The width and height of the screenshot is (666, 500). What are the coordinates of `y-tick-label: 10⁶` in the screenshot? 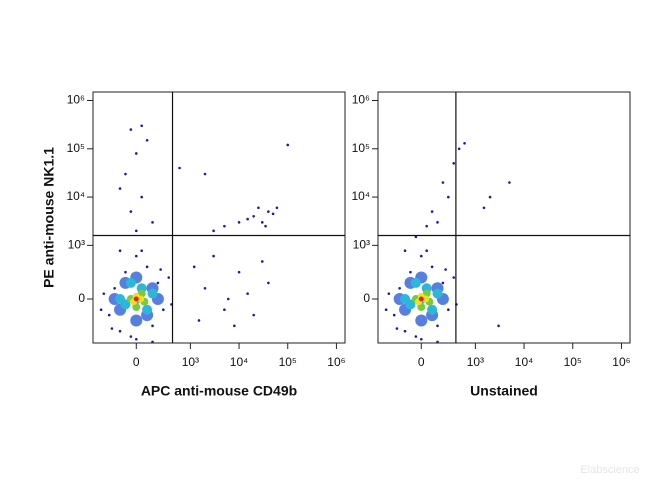 It's located at (361, 100).